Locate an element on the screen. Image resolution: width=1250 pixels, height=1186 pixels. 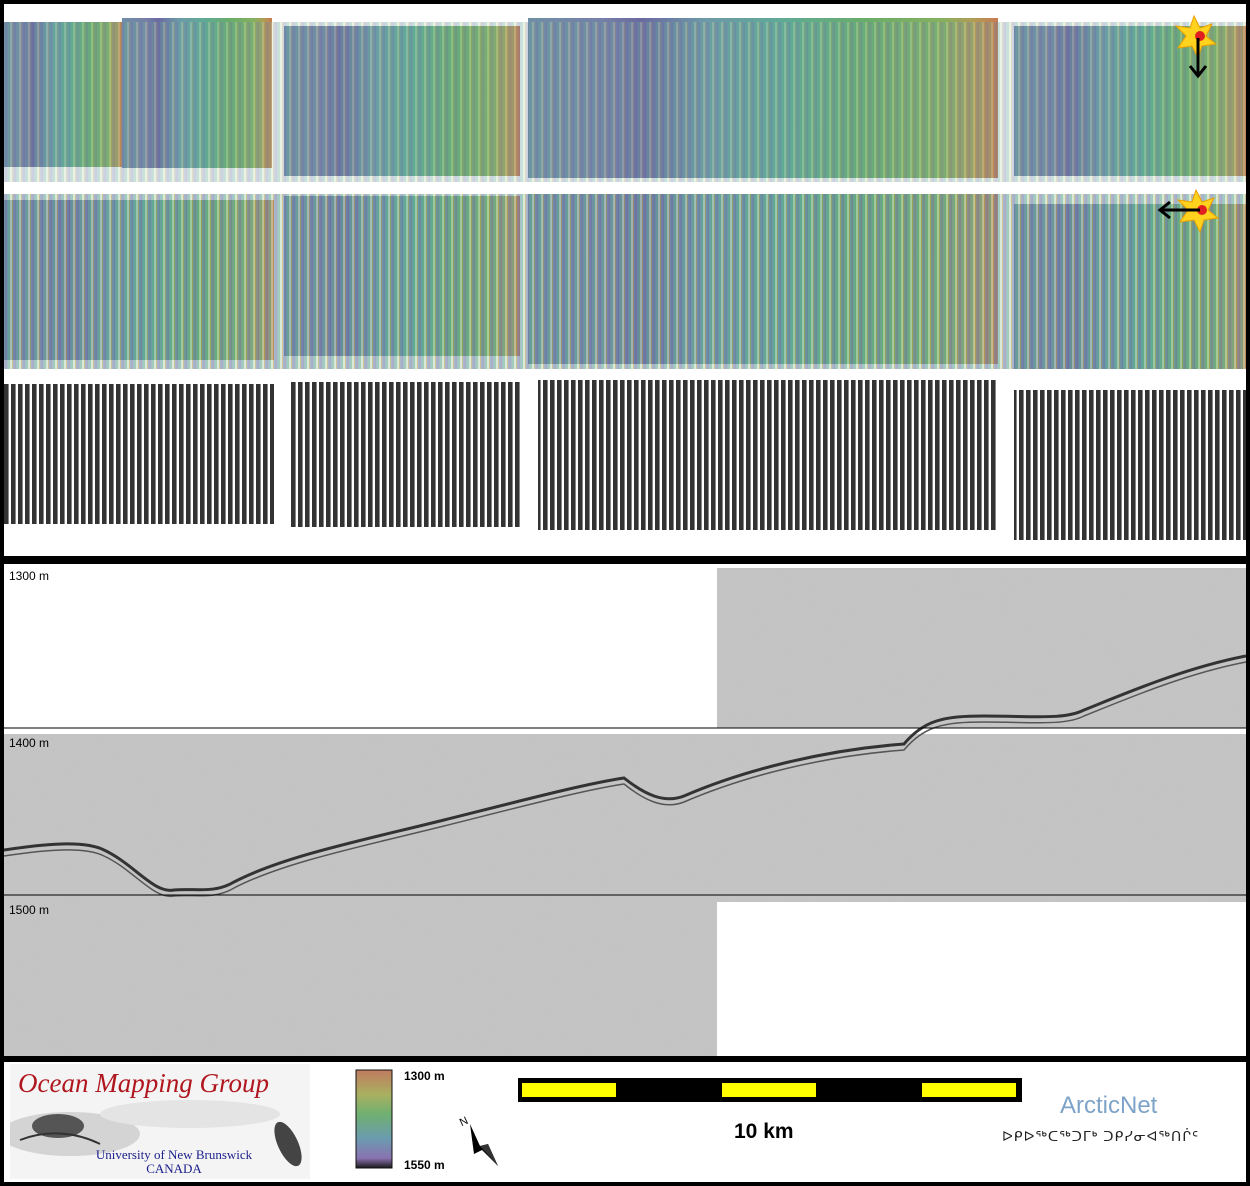
omg-title: Ocean Mapping Group is located at coordinates (143, 1083).